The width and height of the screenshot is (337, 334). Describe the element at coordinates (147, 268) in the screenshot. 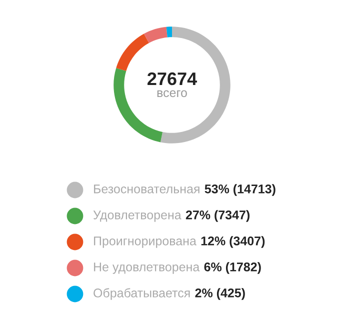

I see `legend-label: Не удовлетворена` at that location.